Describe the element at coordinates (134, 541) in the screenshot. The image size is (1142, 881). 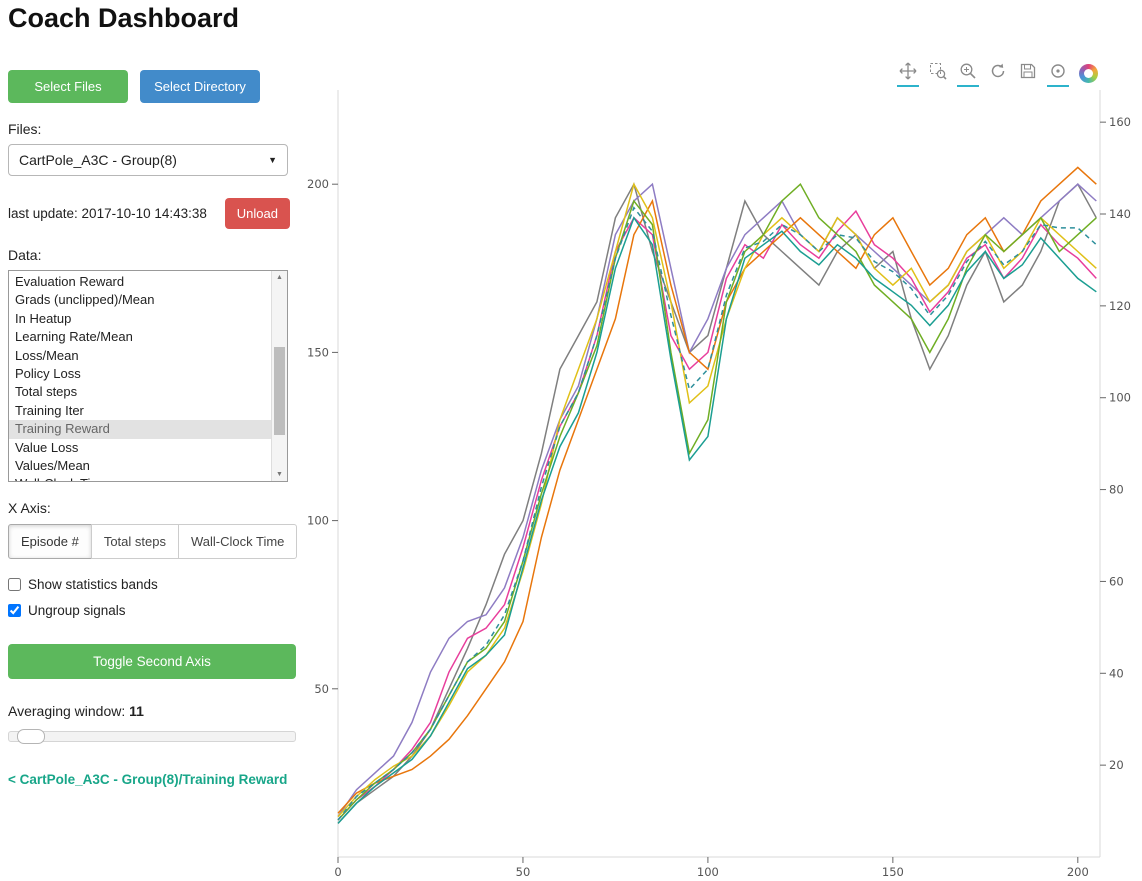
I see `xaxis-option-total-steps: Total steps` at that location.